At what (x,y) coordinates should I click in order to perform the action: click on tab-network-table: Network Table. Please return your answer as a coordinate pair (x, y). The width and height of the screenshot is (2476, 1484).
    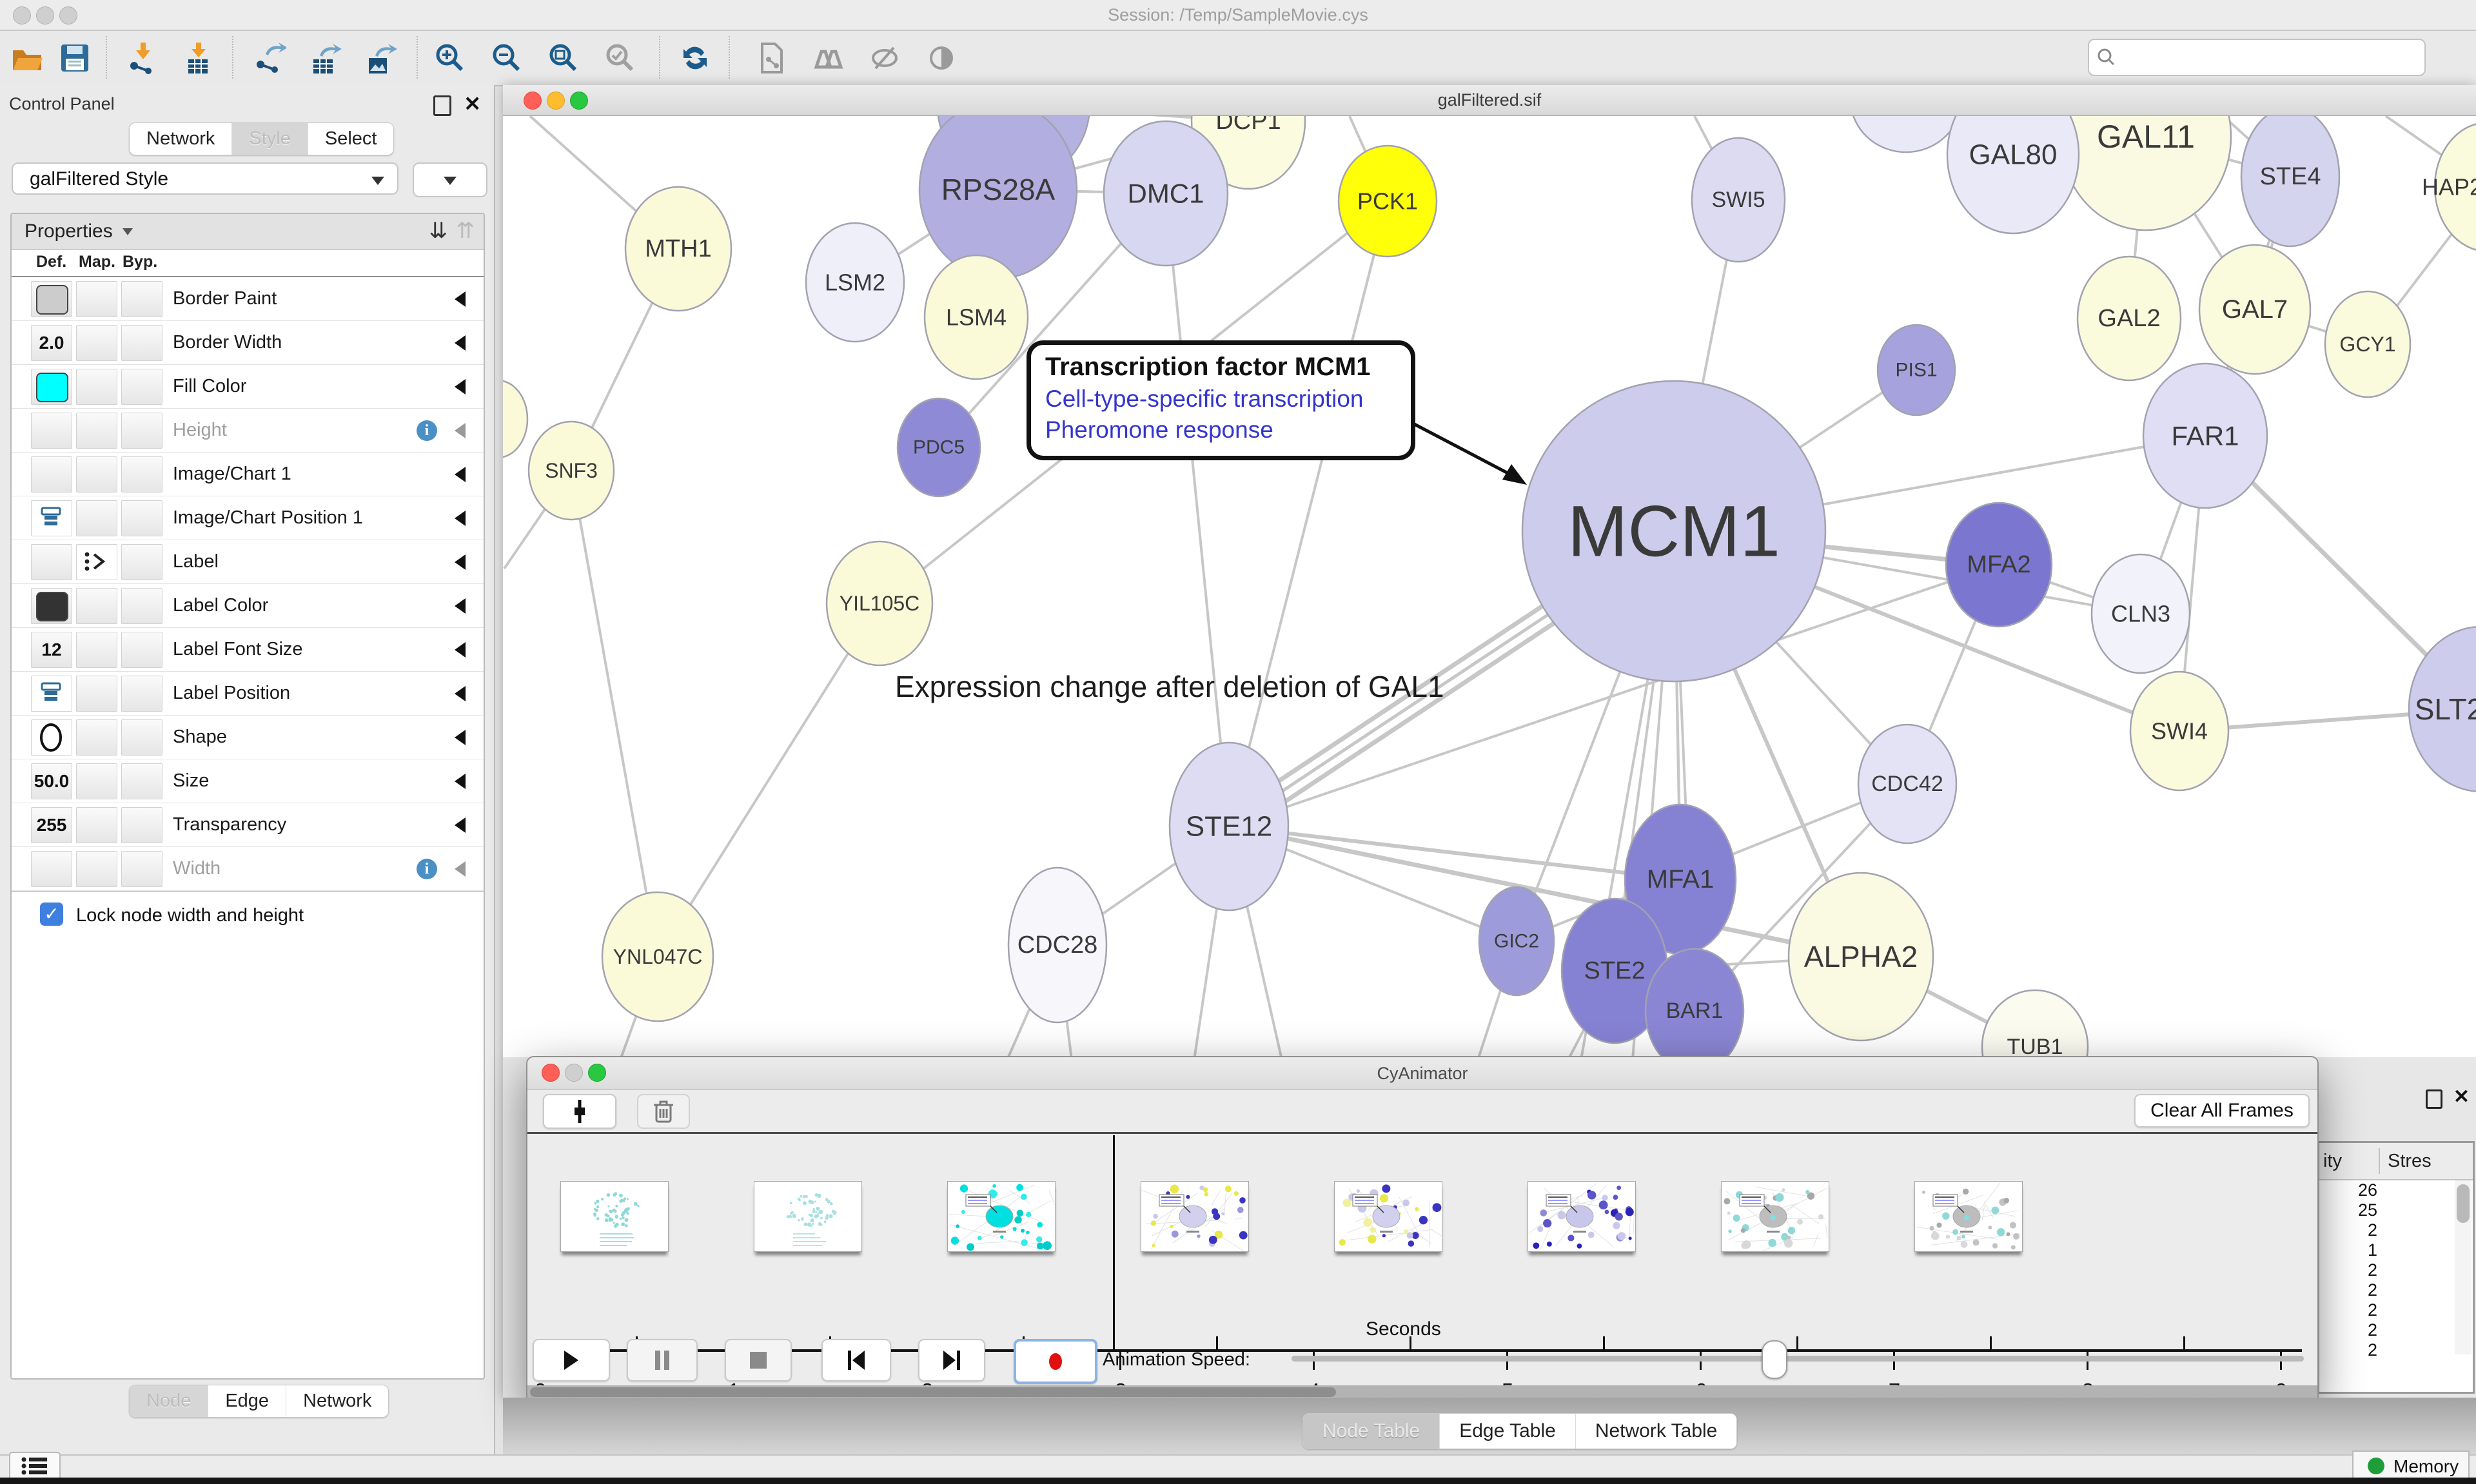
    Looking at the image, I should click on (1656, 1431).